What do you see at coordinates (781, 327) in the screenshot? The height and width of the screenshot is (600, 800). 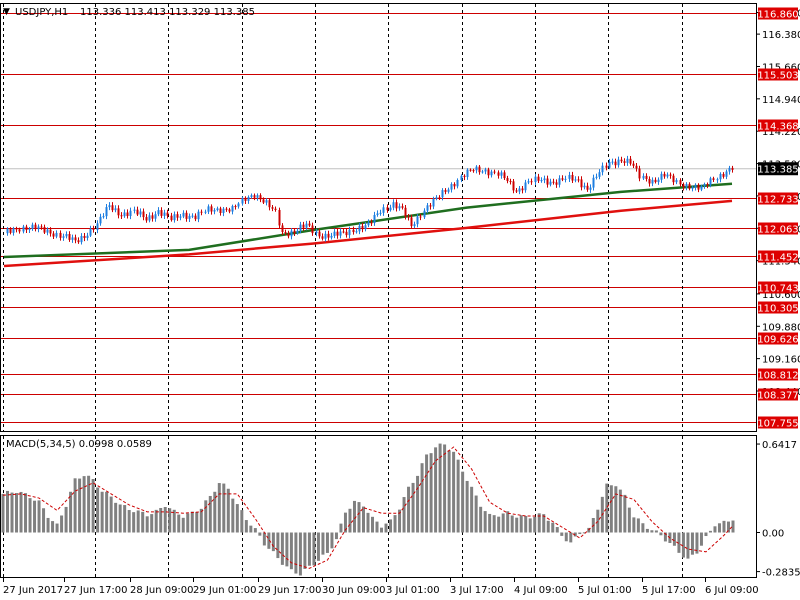 I see `price-axis-label: 109.880` at bounding box center [781, 327].